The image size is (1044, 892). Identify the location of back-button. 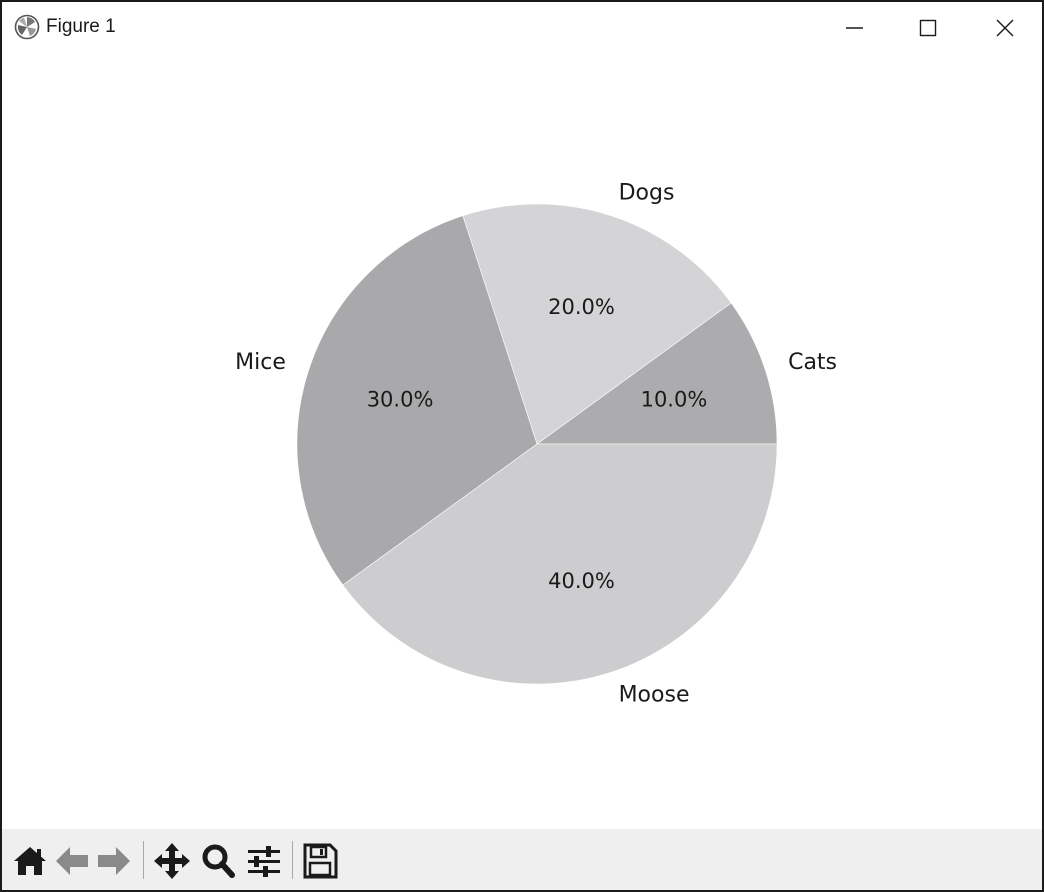
(72, 861).